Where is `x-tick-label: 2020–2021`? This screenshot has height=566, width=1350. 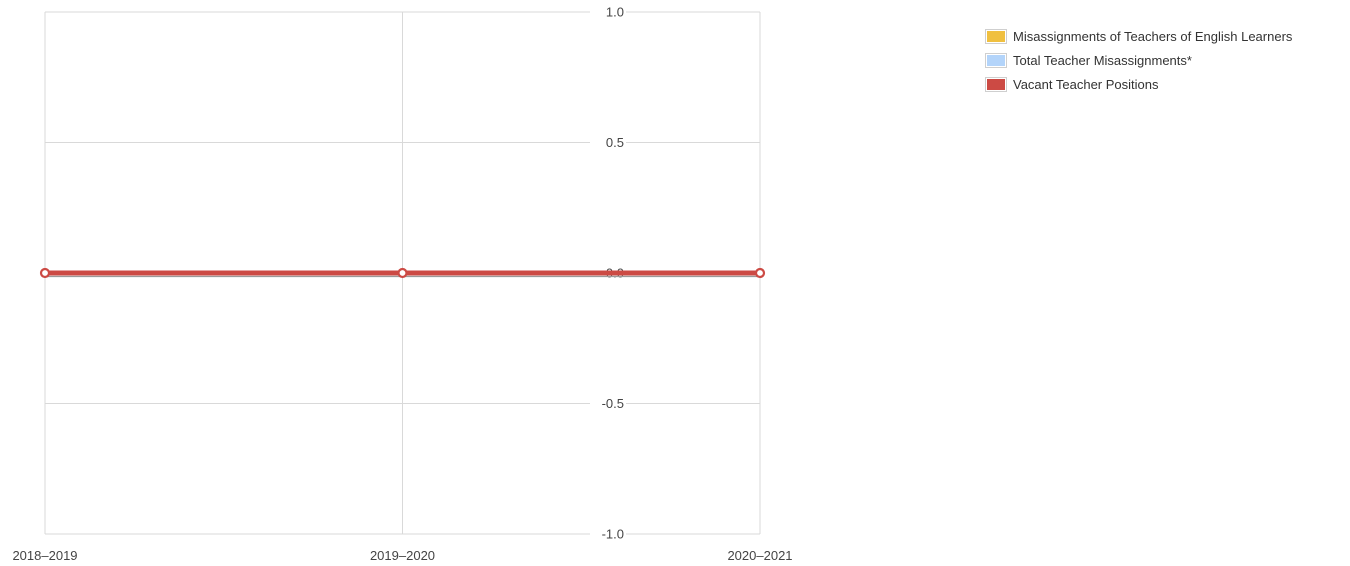
x-tick-label: 2020–2021 is located at coordinates (759, 555).